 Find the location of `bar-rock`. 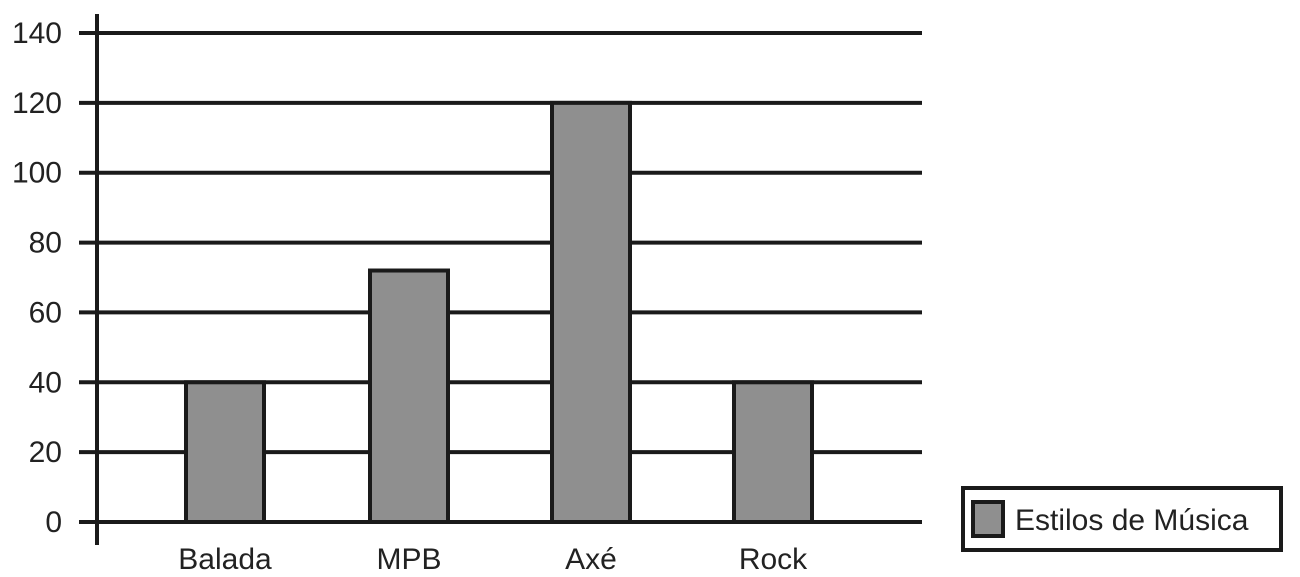

bar-rock is located at coordinates (773, 452).